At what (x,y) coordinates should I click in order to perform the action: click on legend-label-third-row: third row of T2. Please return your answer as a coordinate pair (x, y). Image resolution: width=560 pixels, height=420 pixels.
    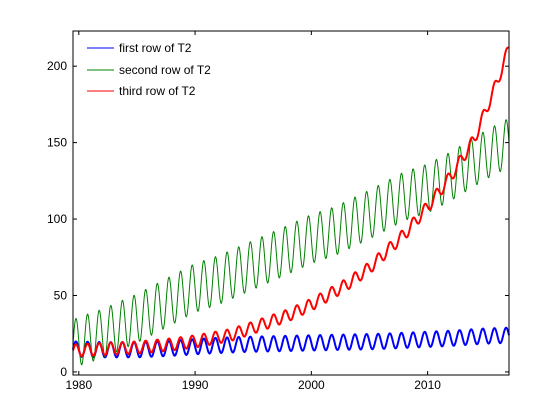
    Looking at the image, I should click on (157, 91).